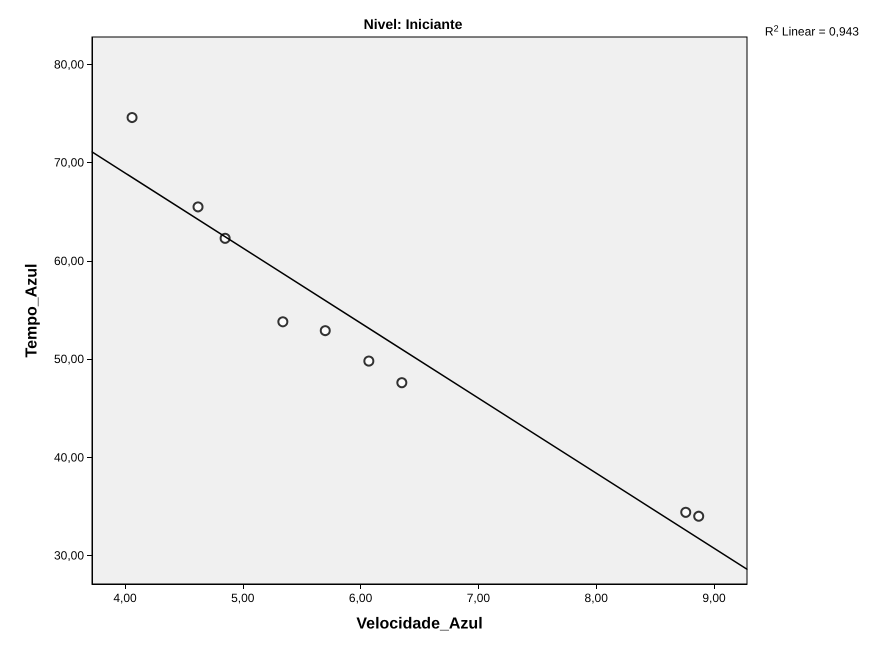 Image resolution: width=871 pixels, height=645 pixels. I want to click on x-tick-label: 9,00, so click(714, 598).